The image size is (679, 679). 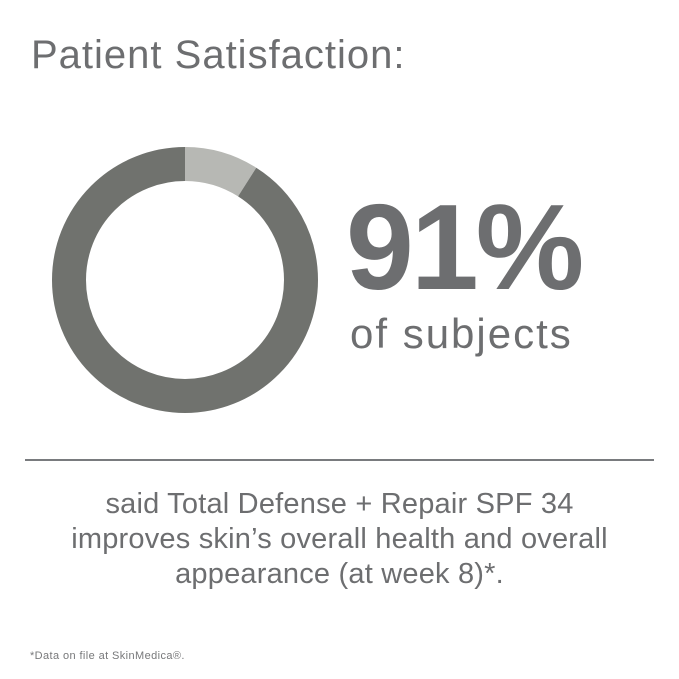 What do you see at coordinates (218, 55) in the screenshot?
I see `page-title: Patient Satisfaction:` at bounding box center [218, 55].